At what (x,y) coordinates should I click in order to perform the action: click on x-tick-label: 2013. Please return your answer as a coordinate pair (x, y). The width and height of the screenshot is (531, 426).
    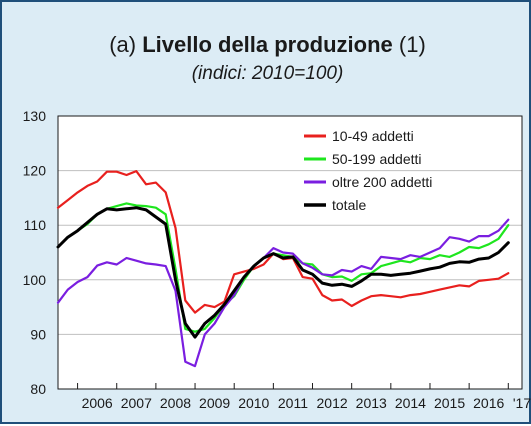
    Looking at the image, I should click on (371, 403).